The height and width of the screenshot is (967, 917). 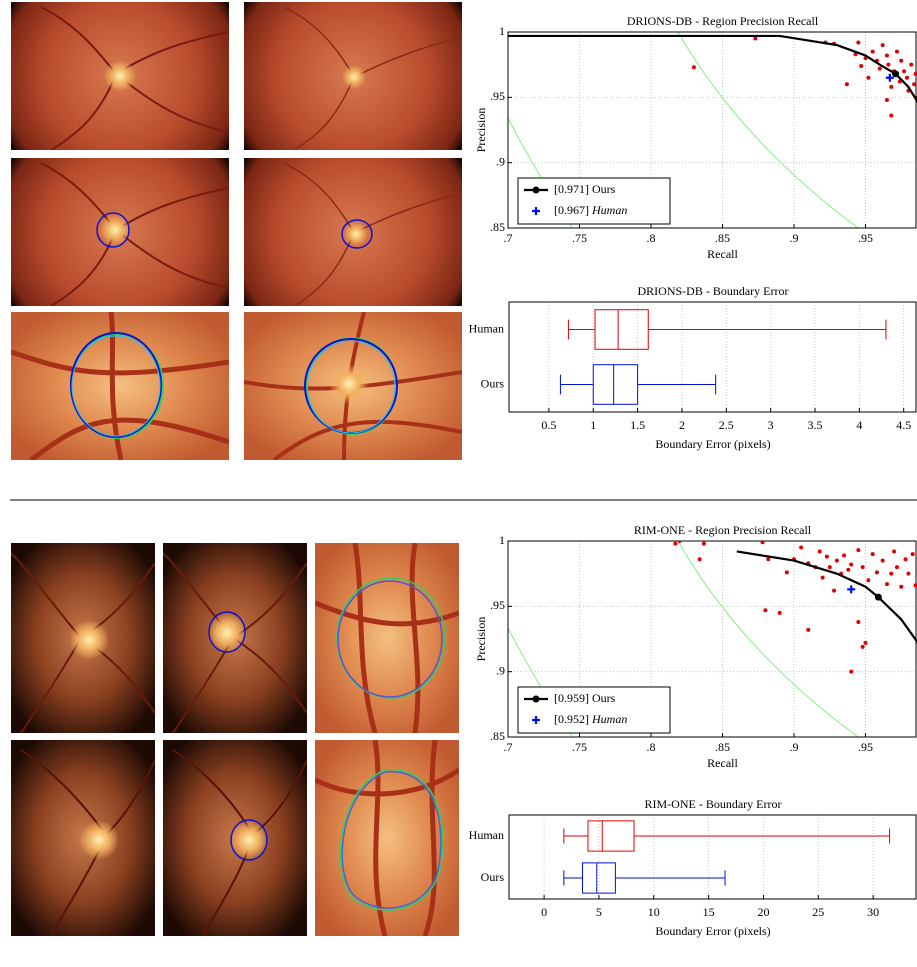 I want to click on legend-score: [0.971], so click(x=571, y=189).